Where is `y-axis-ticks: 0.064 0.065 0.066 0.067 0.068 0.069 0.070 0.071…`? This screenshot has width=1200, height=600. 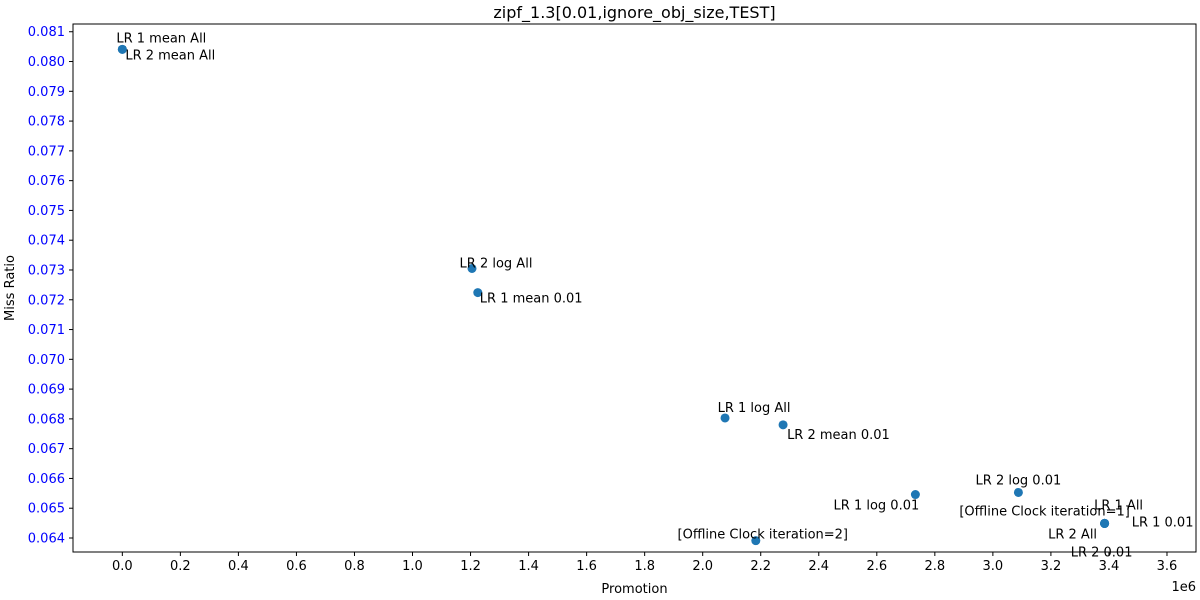 y-axis-ticks: 0.064 0.065 0.066 0.067 0.068 0.069 0.070 0.071… is located at coordinates (50, 286).